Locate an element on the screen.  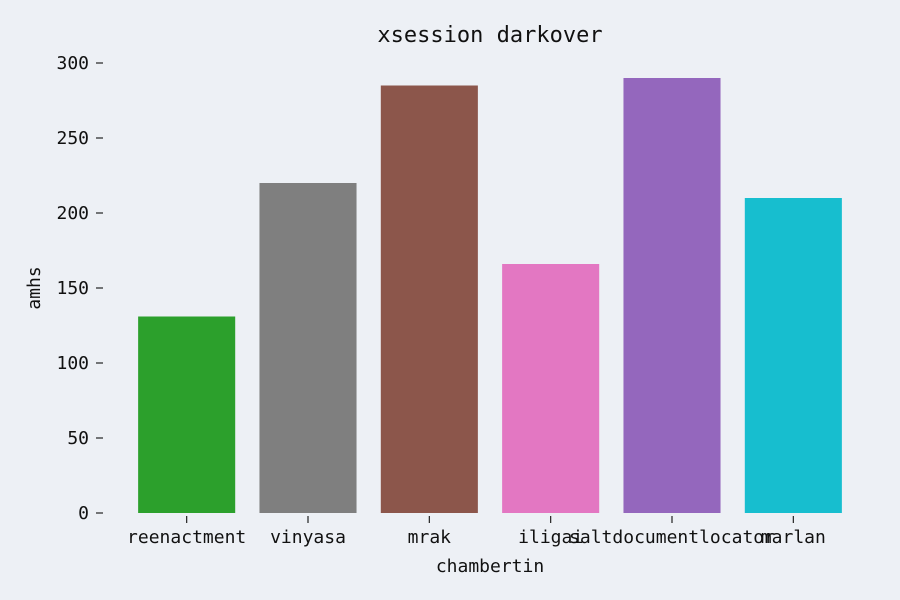
x-tick-label: vinyasa is located at coordinates (308, 537).